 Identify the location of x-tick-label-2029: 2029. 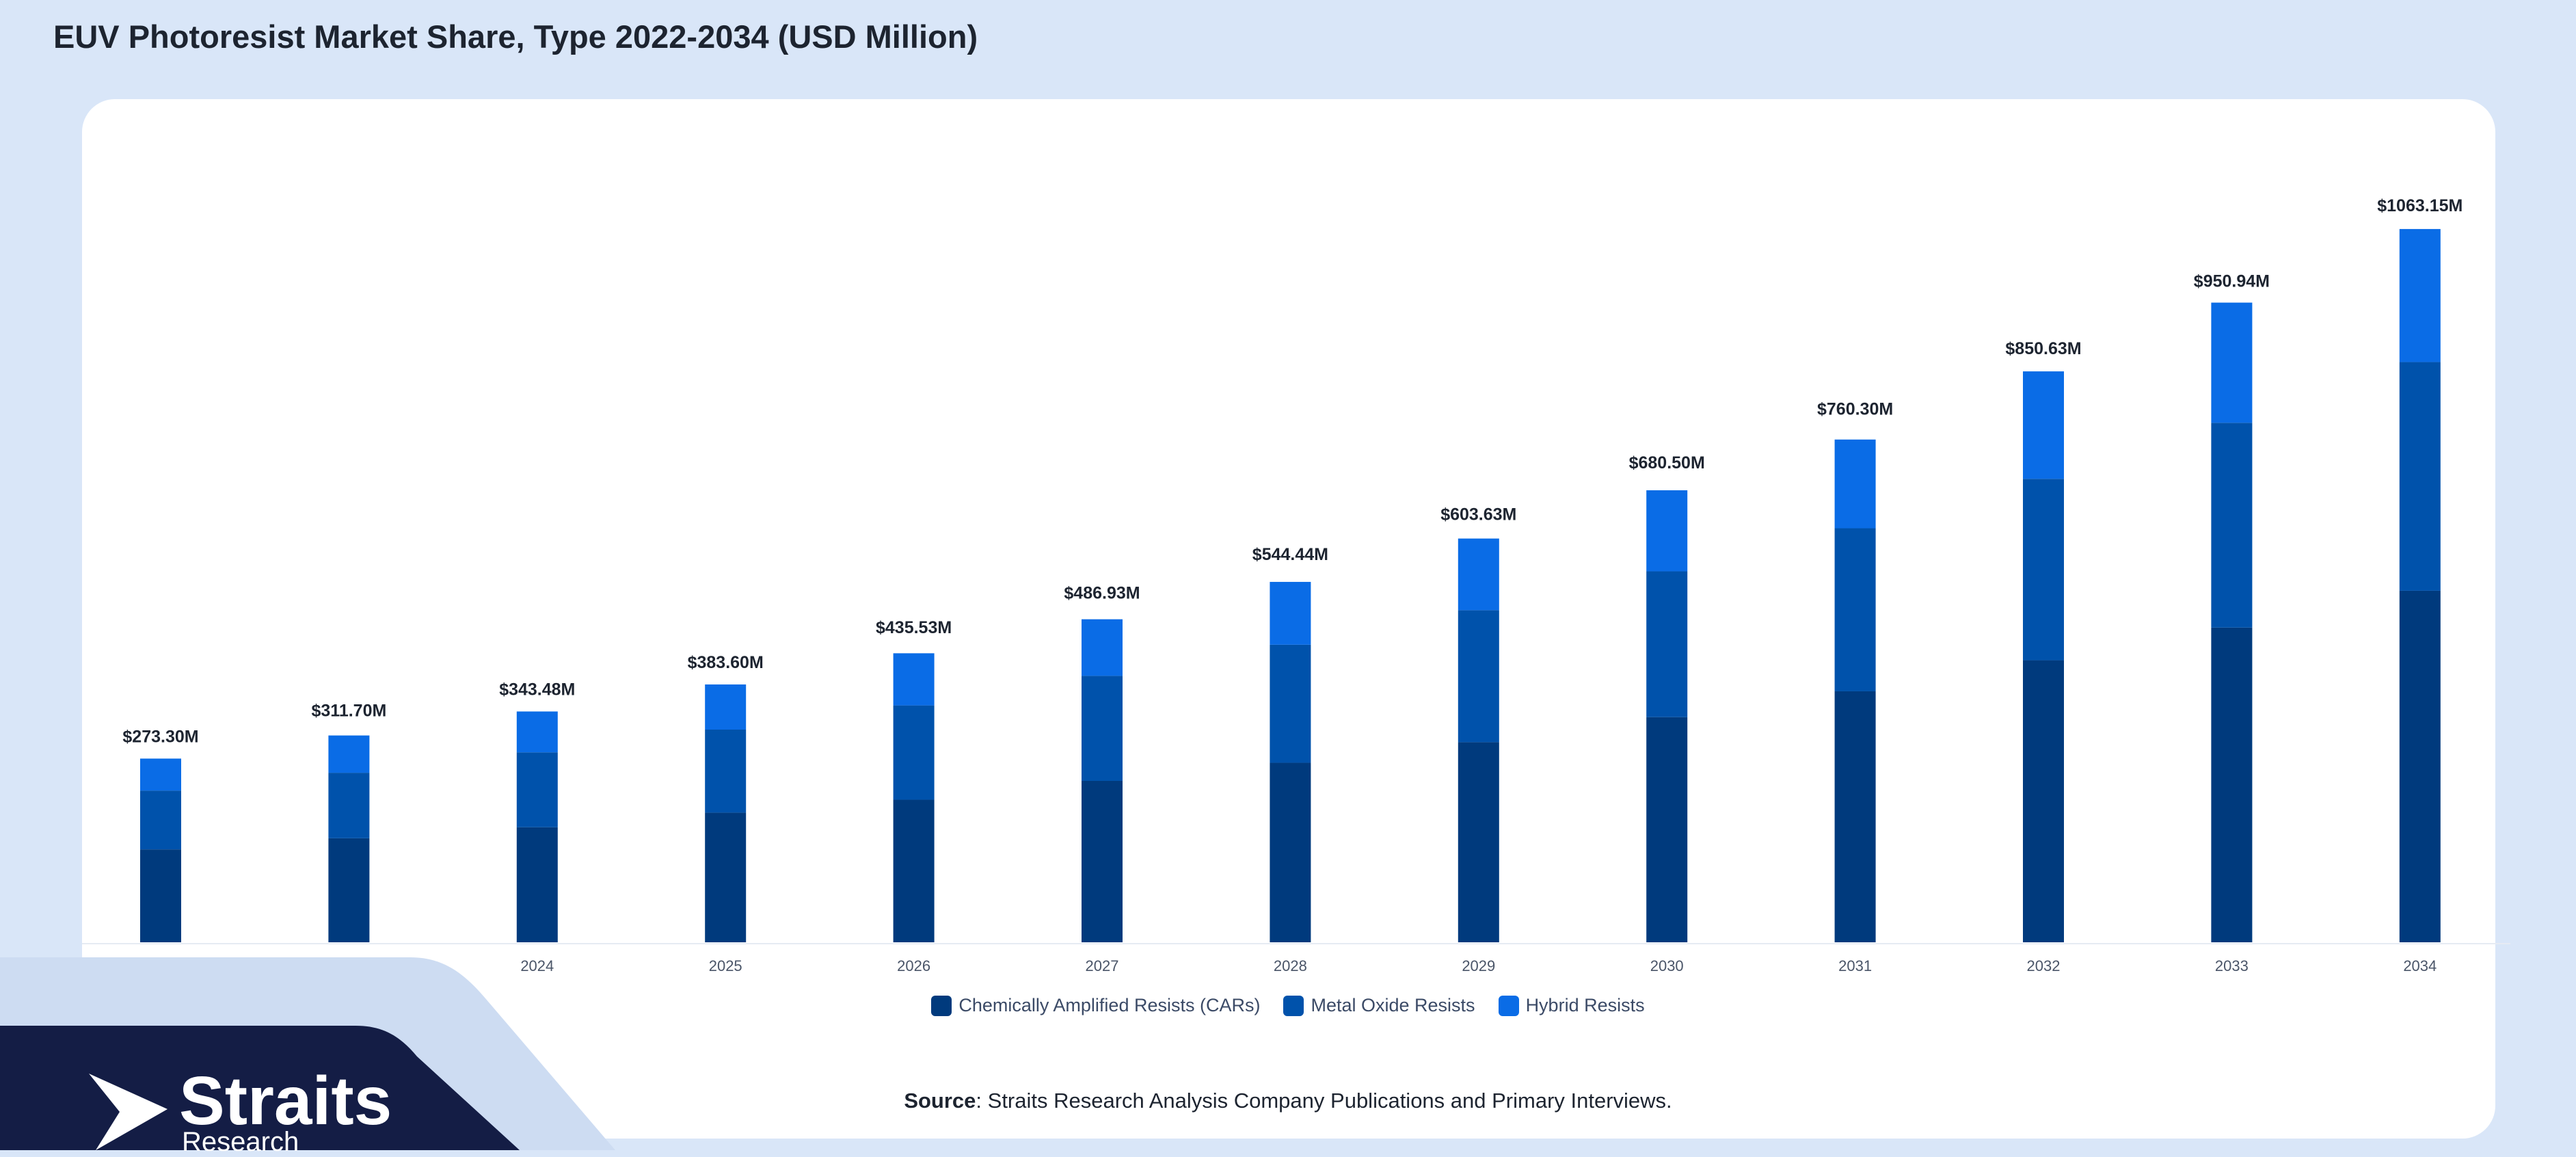
(1478, 965).